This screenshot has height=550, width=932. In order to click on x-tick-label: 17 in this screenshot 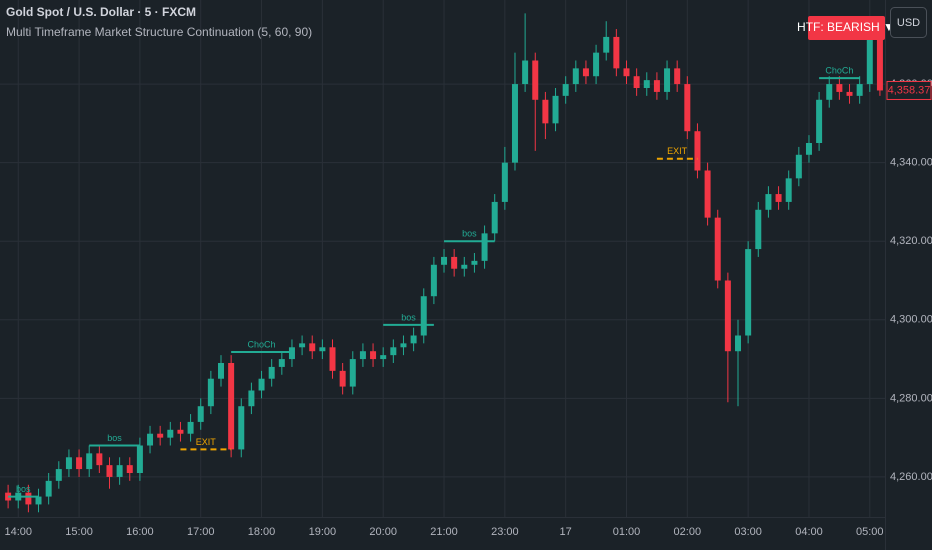, I will do `click(566, 532)`.